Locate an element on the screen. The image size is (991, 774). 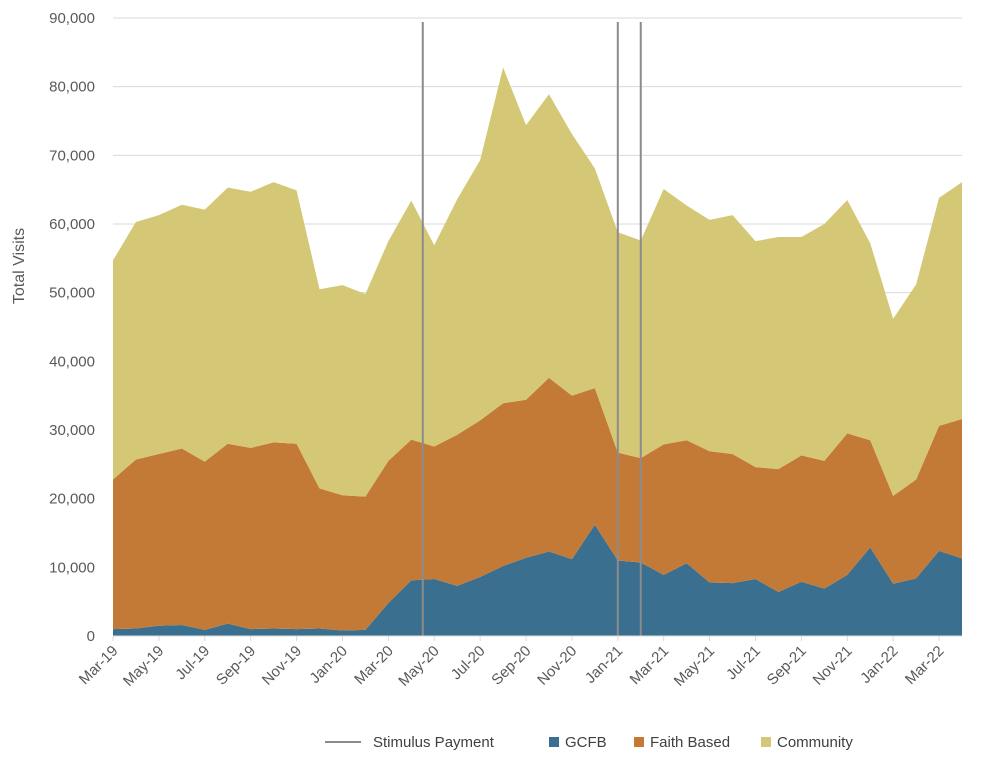
x-tick-label: Mar-21 is located at coordinates (650, 665).